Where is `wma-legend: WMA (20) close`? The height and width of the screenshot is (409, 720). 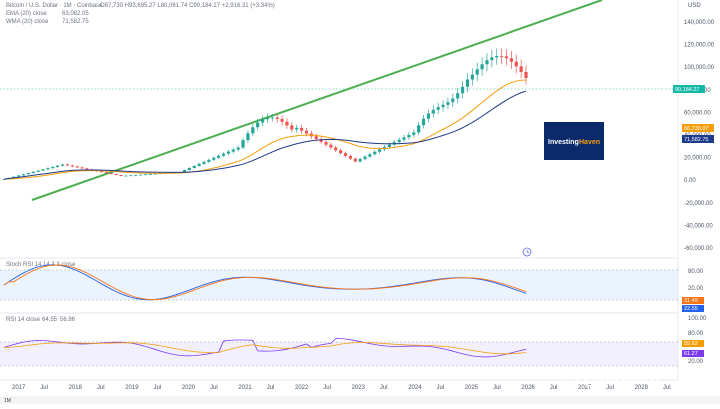 wma-legend: WMA (20) close is located at coordinates (27, 22).